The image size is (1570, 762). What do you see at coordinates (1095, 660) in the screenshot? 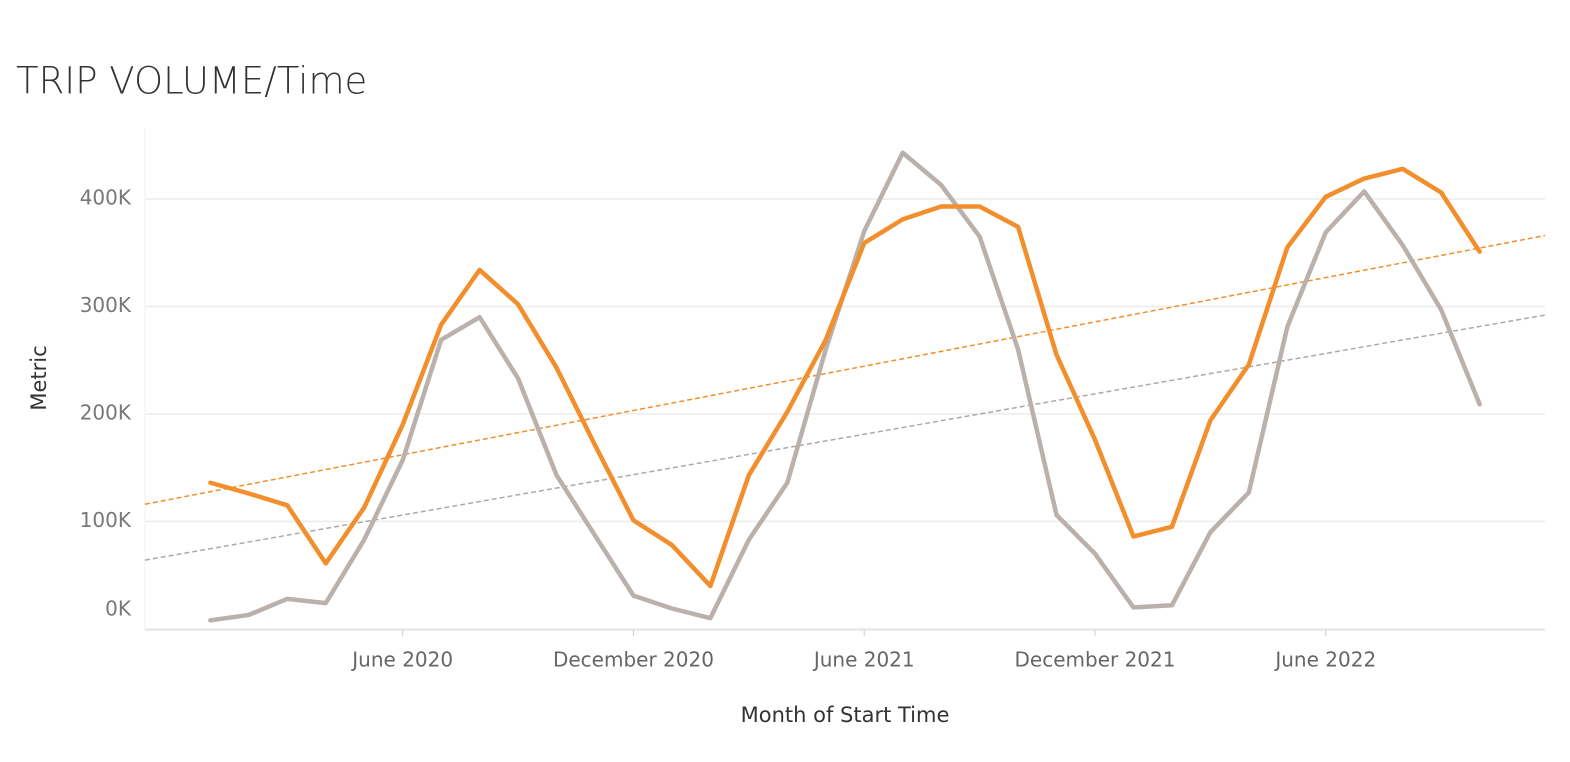
I see `x-tick-label: December 2021` at bounding box center [1095, 660].